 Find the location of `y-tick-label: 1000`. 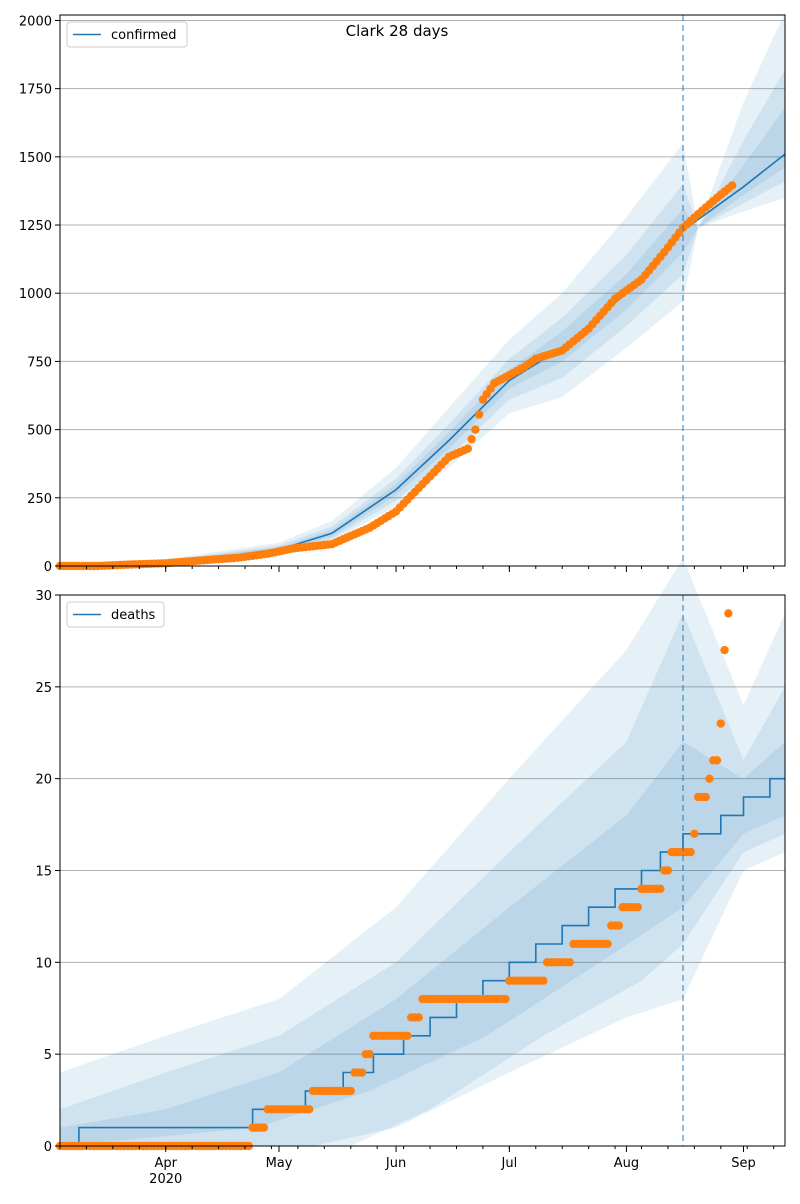

y-tick-label: 1000 is located at coordinates (35, 294).